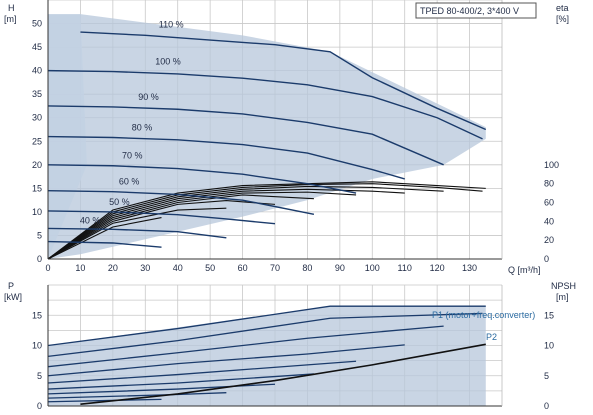 The height and width of the screenshot is (415, 593). What do you see at coordinates (13, 297) in the screenshot?
I see `bottom-y-axis-label-line2: [kW]` at bounding box center [13, 297].